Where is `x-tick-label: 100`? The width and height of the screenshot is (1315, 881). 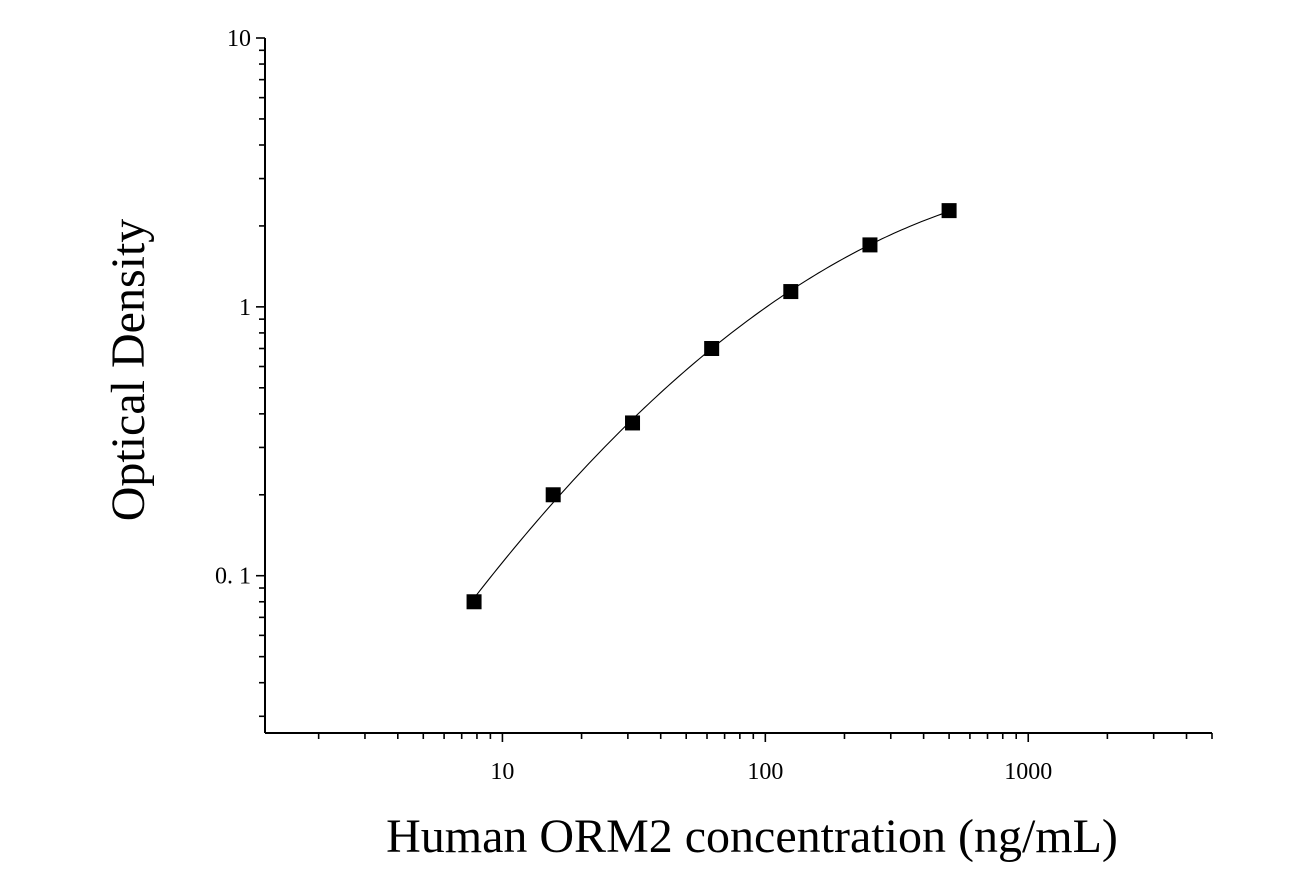
x-tick-label: 100 is located at coordinates (765, 772).